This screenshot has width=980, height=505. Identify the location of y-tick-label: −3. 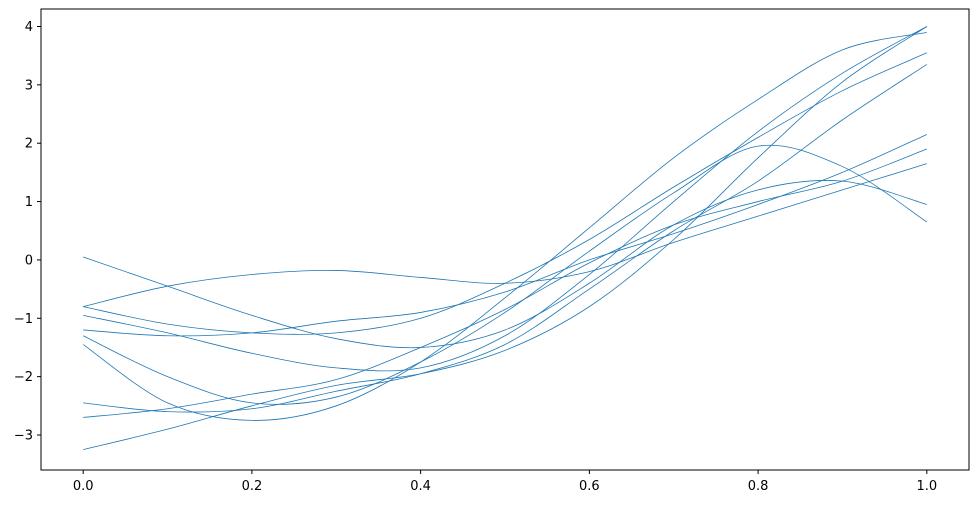
(23, 435).